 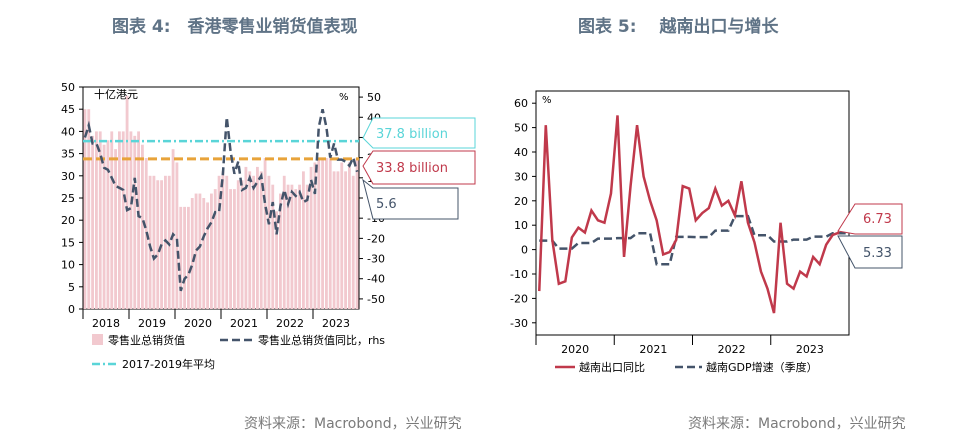 What do you see at coordinates (68, 265) in the screenshot?
I see `hk-left-tick-label: 10` at bounding box center [68, 265].